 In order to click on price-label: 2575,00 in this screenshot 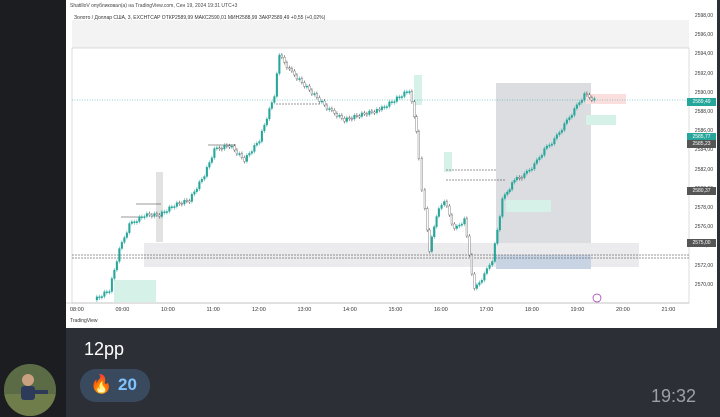, I will do `click(701, 243)`.